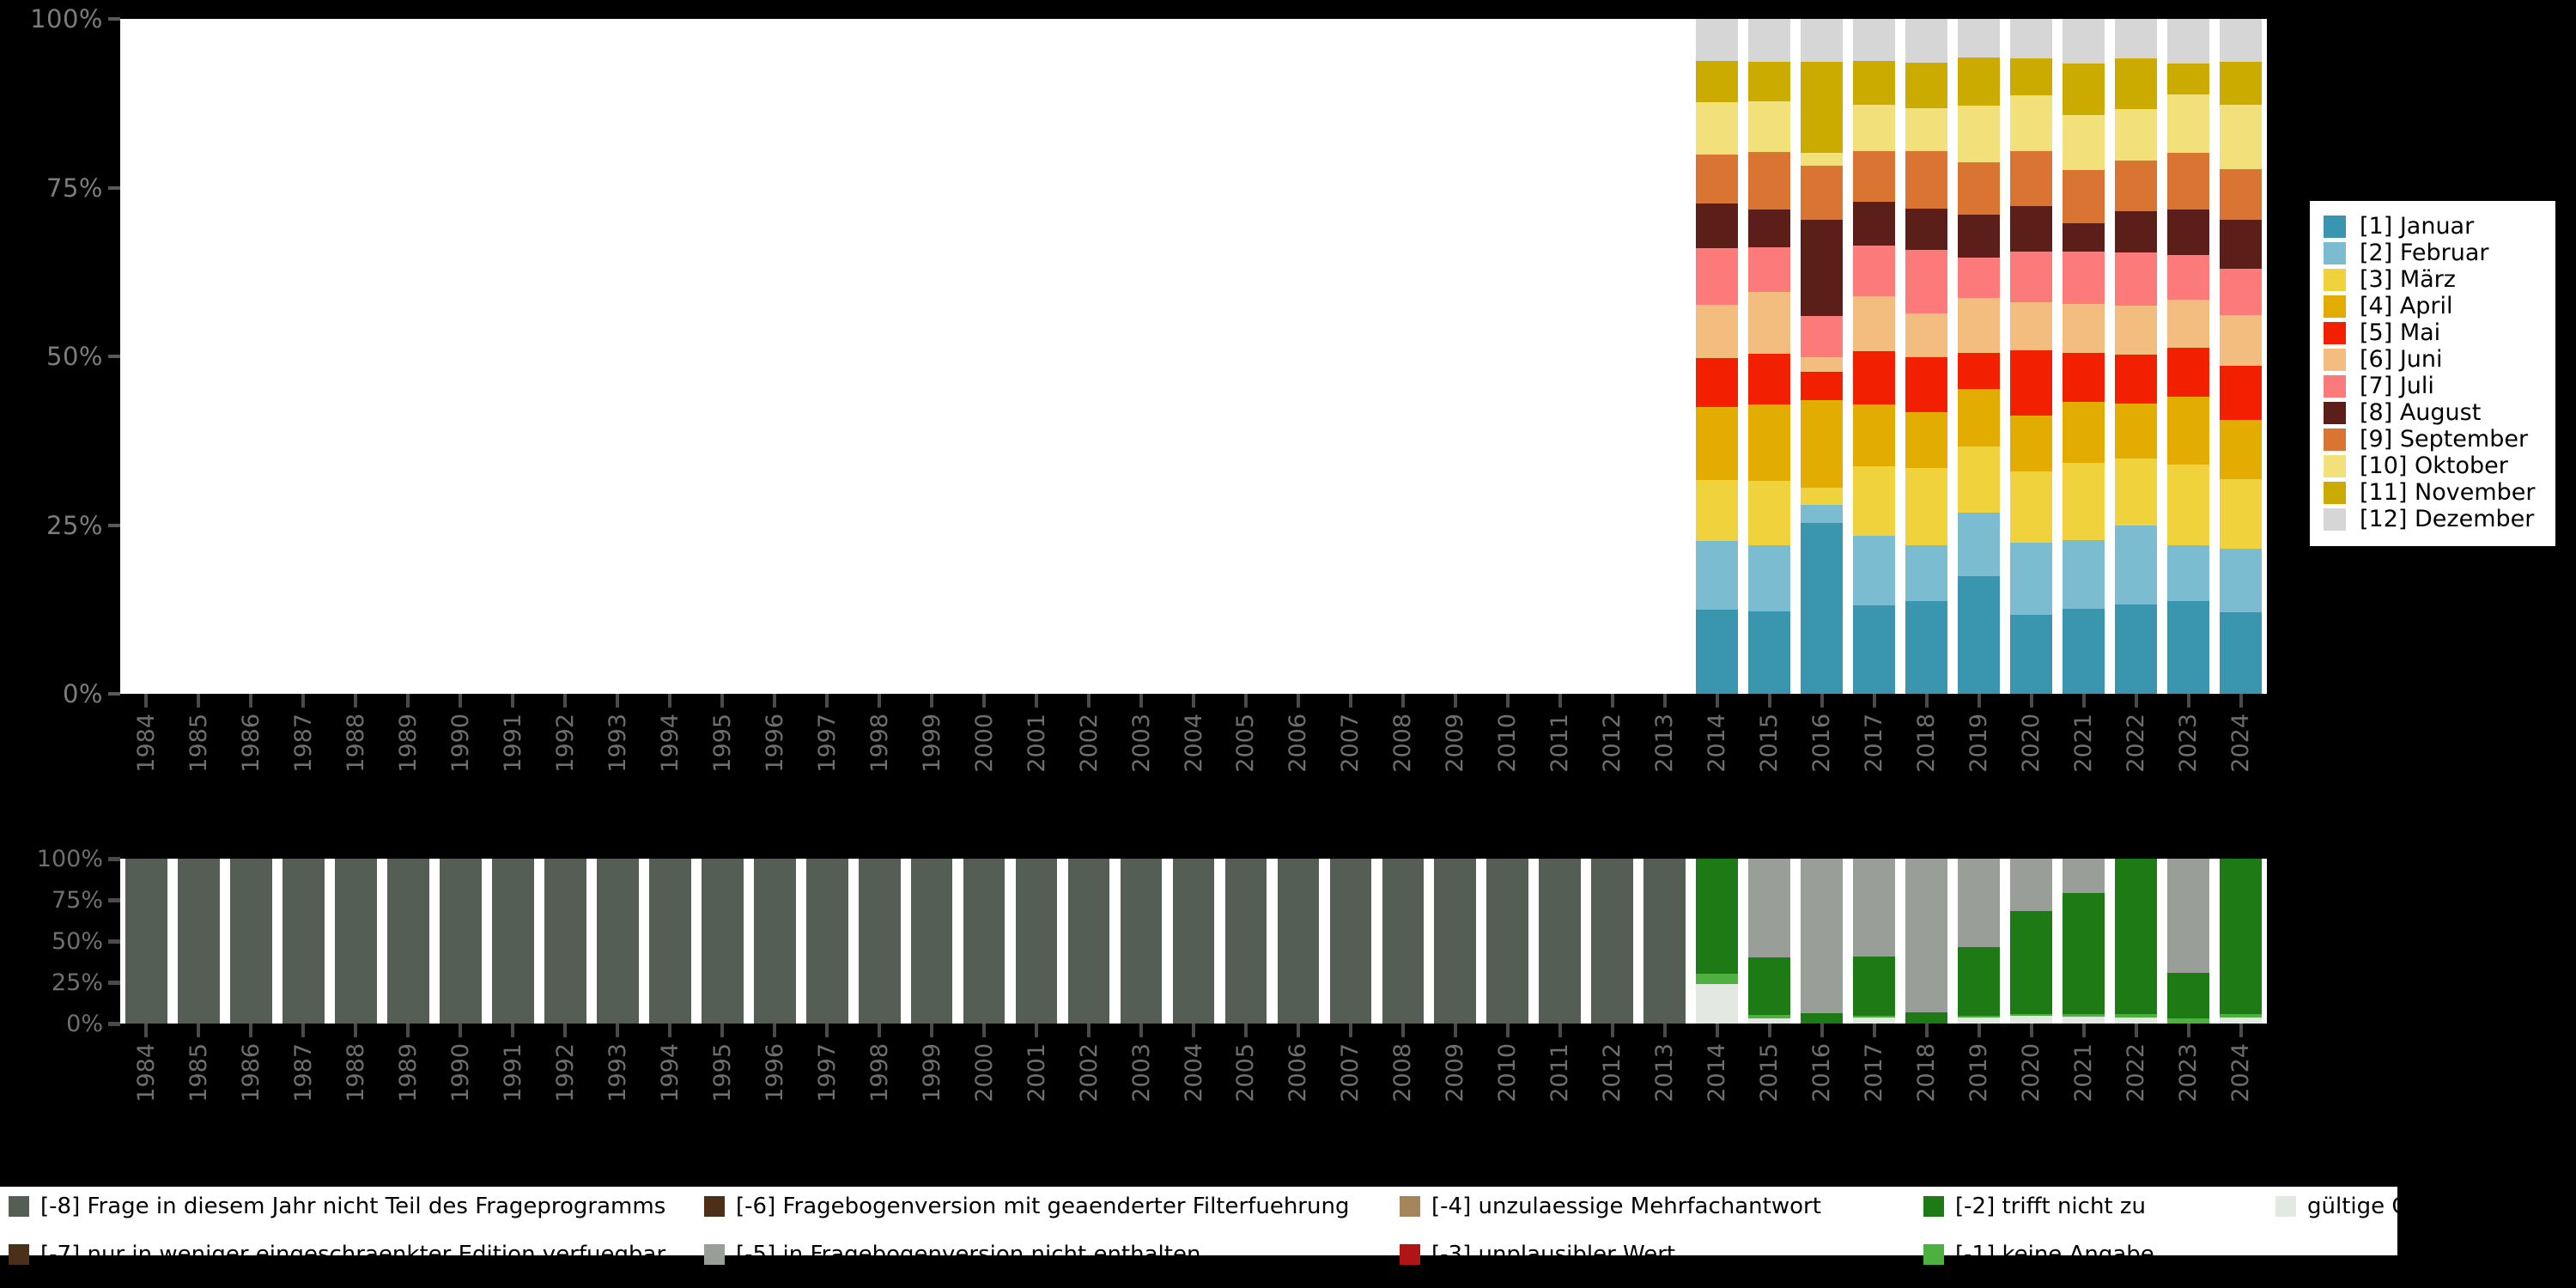  Describe the element at coordinates (775, 733) in the screenshot. I see `x-tick: 1996` at that location.